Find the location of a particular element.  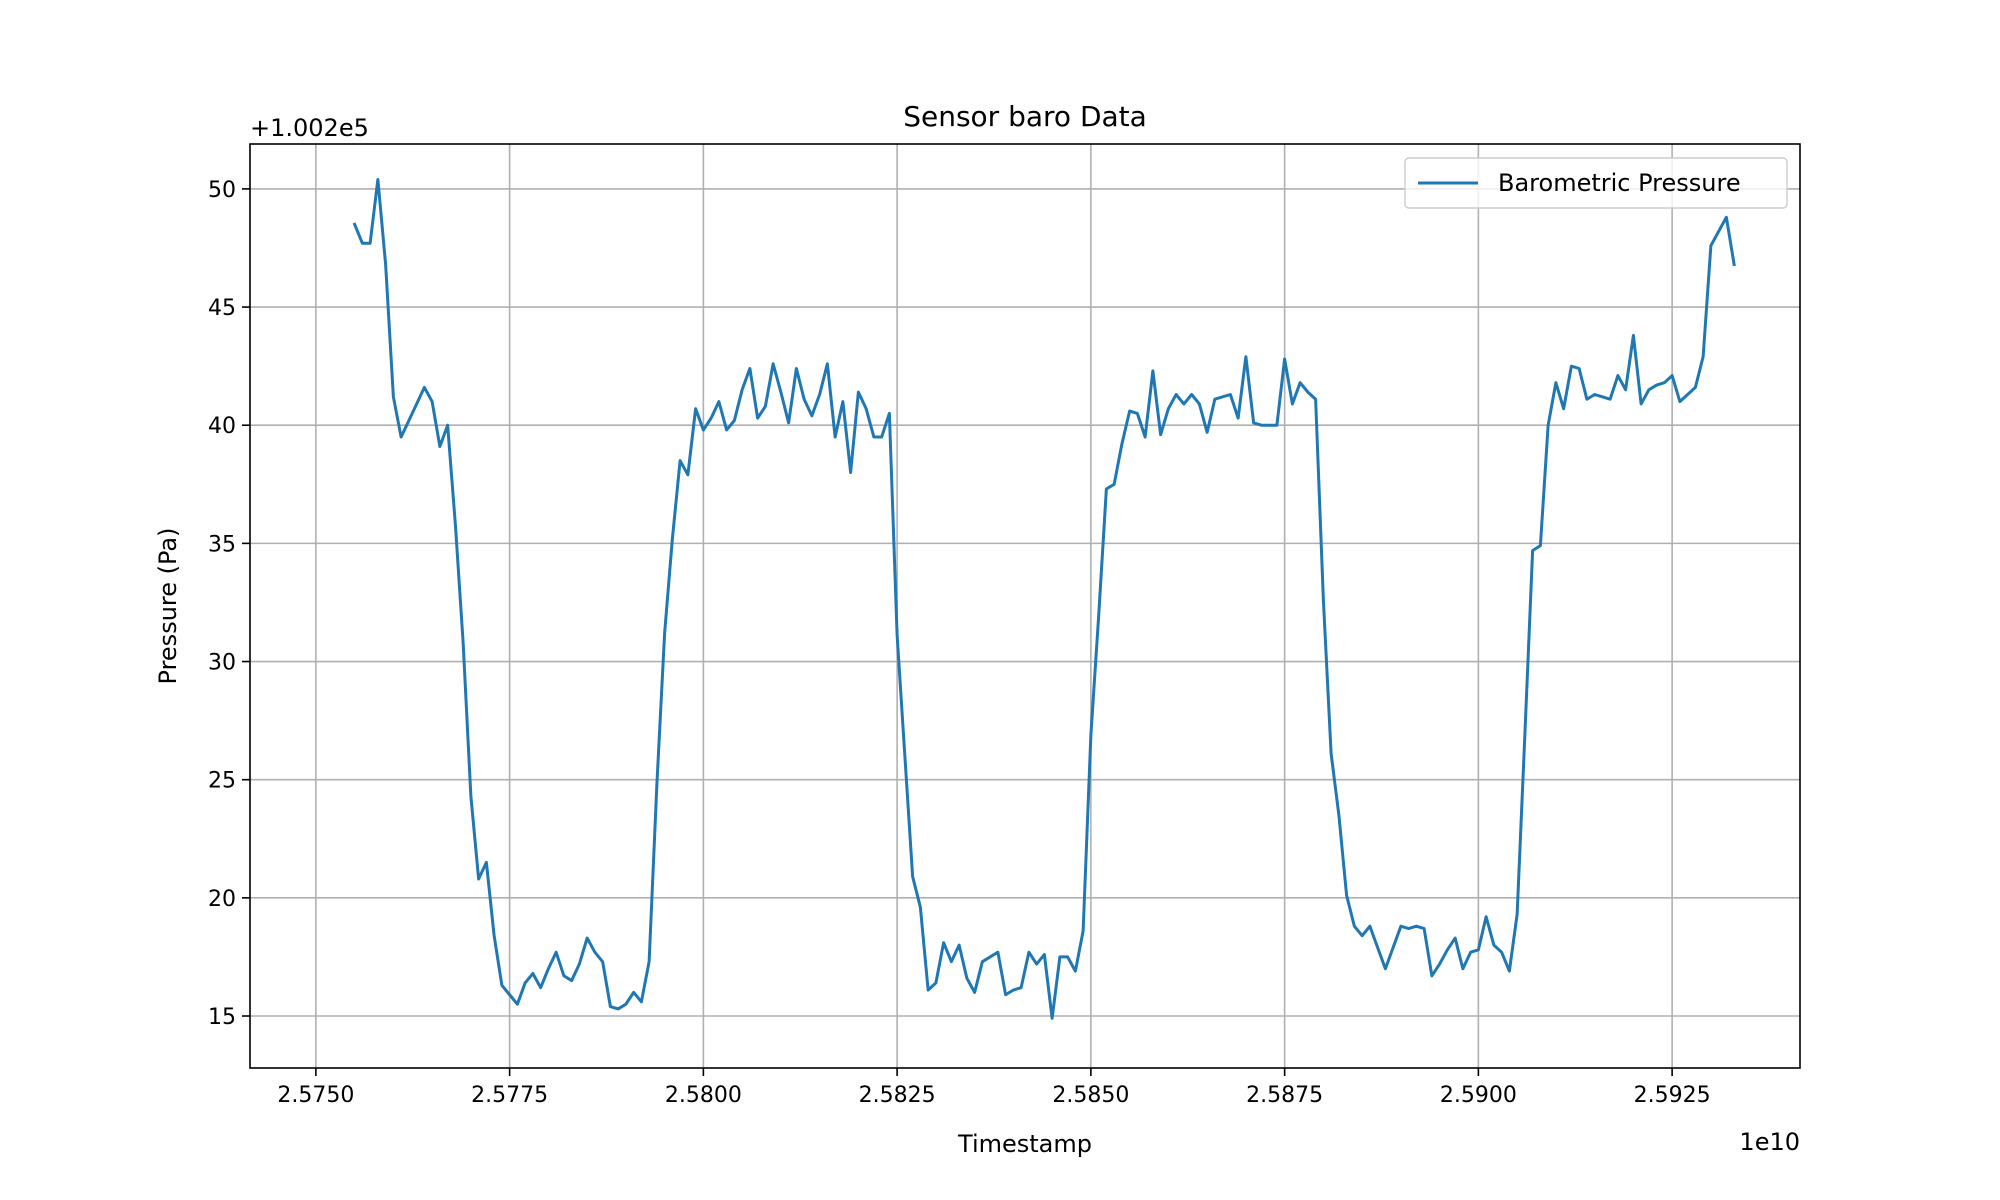

y-tick-label: 15 is located at coordinates (222, 1017).